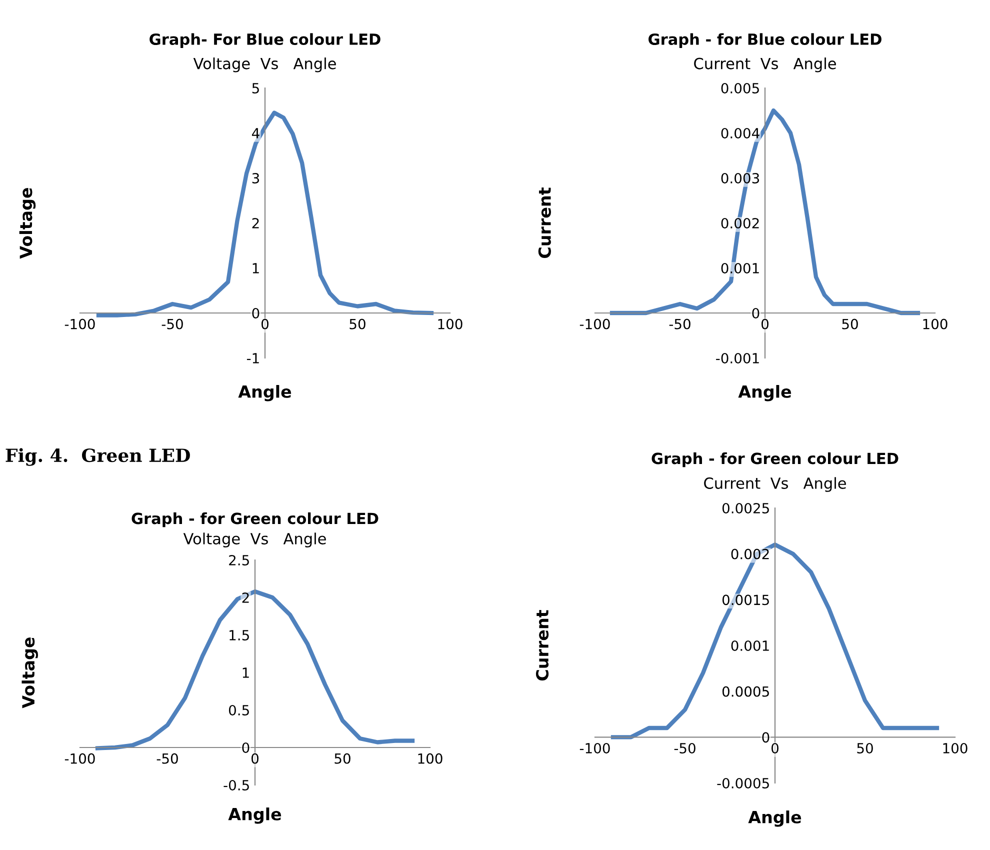  Describe the element at coordinates (737, 358) in the screenshot. I see `y-tick-label: -0.001` at that location.